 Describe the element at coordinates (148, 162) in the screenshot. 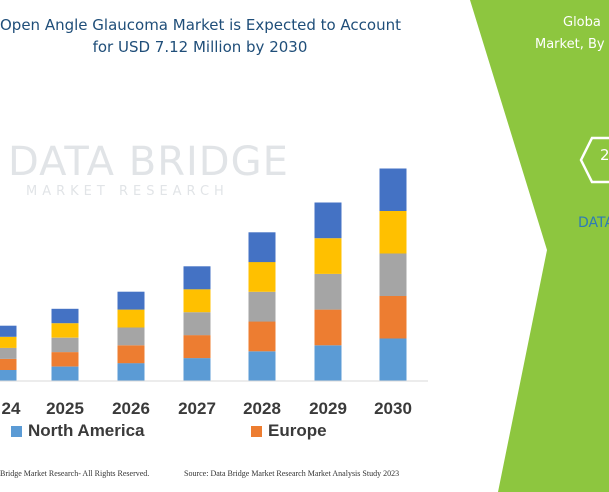

I see `watermark-main: DATA BRIDGE` at that location.